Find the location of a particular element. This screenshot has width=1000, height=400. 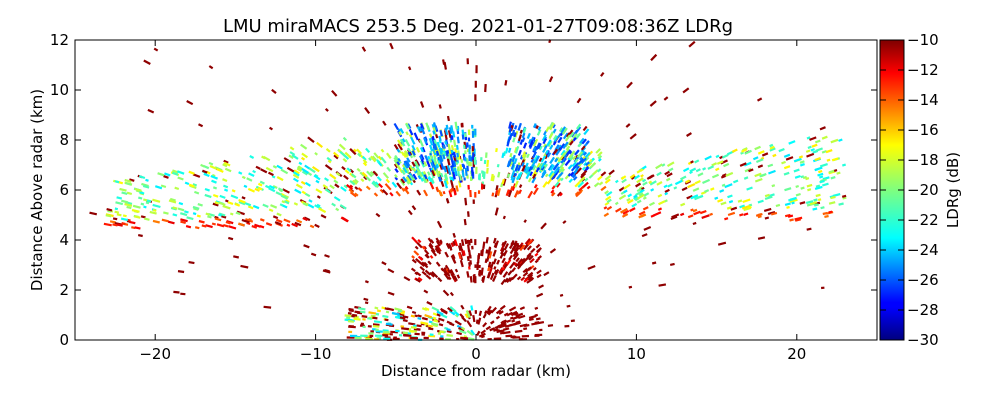

y-axis-label: Distance Above radar (km) is located at coordinates (37, 190).